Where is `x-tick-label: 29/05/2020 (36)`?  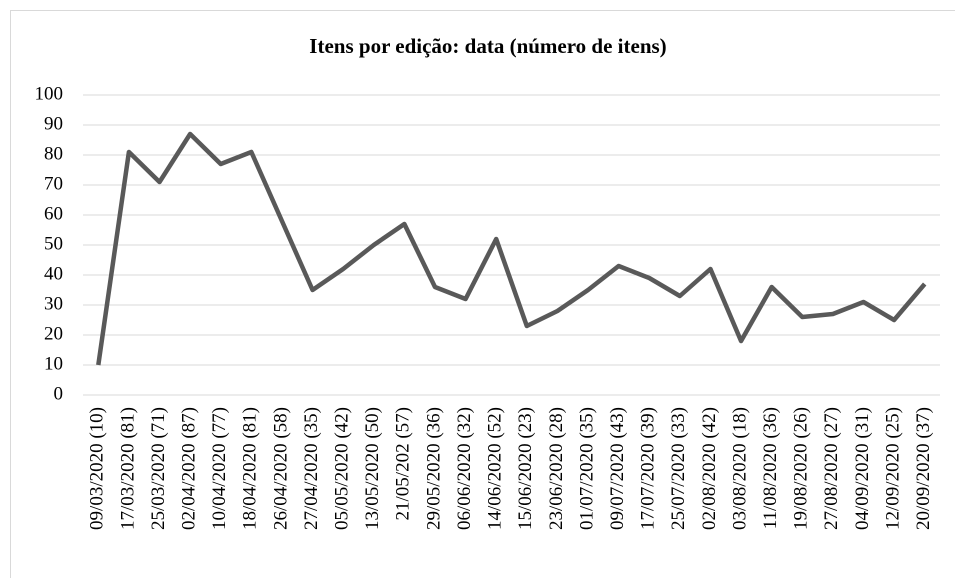 x-tick-label: 29/05/2020 (36) is located at coordinates (433, 468).